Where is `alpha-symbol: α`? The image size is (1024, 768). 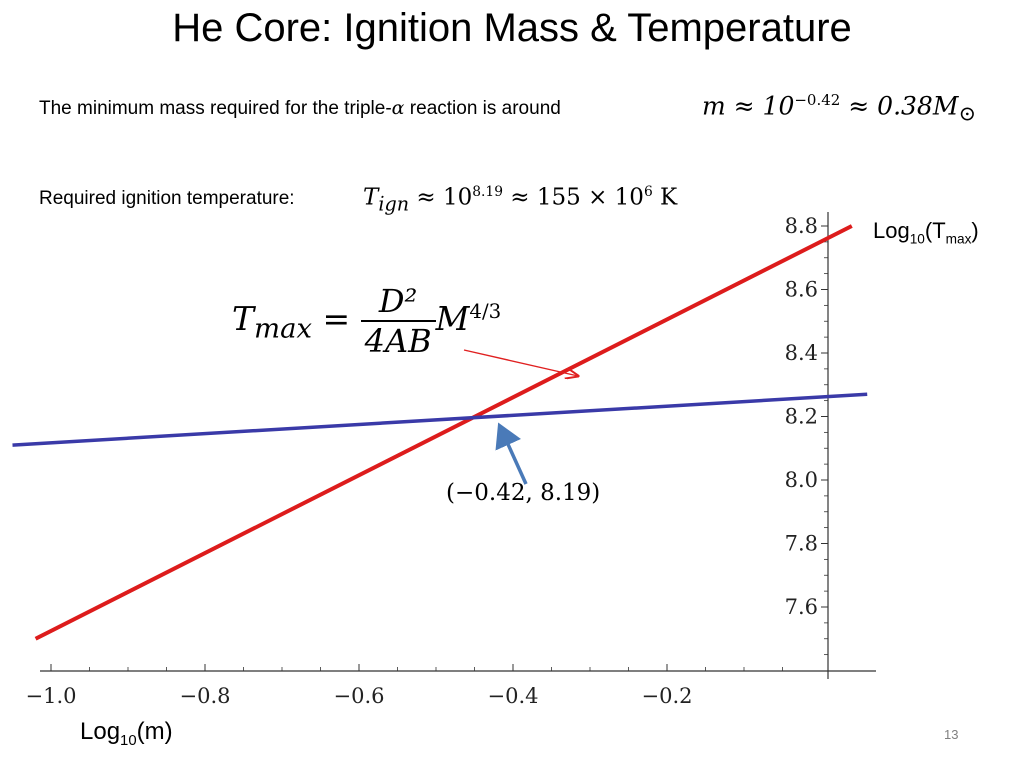
alpha-symbol: α is located at coordinates (398, 108).